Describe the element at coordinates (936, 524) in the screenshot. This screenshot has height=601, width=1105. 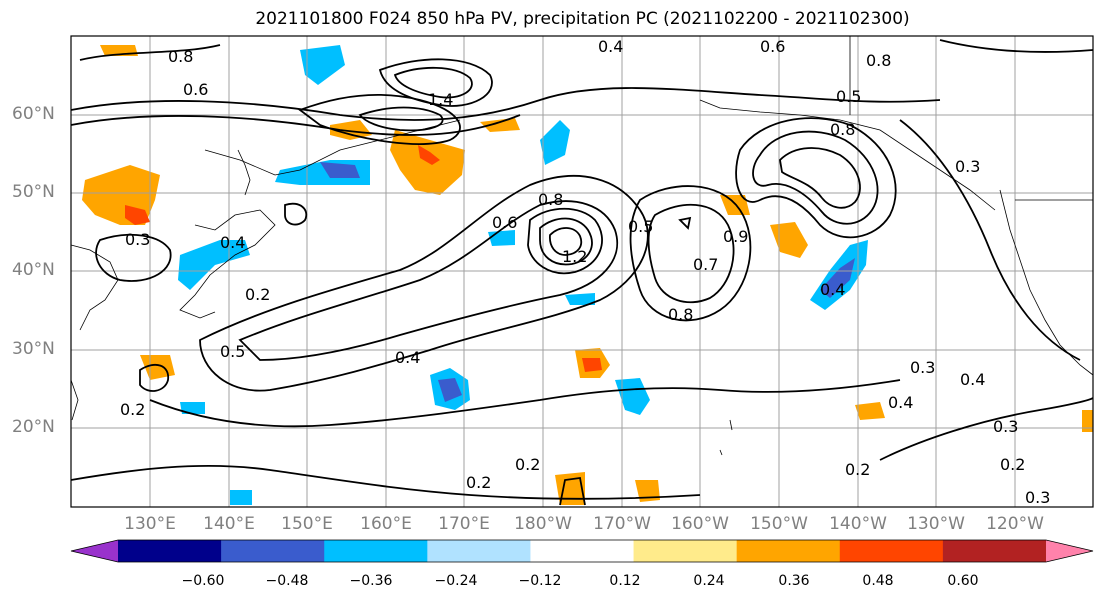
I see `lon-label: 130°W` at that location.